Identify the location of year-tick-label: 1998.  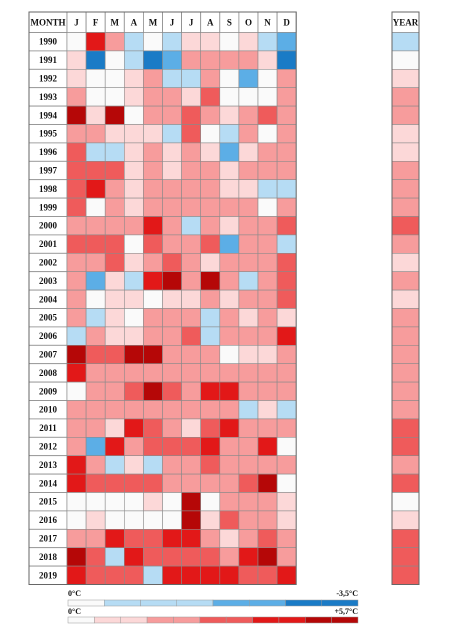
(48, 189).